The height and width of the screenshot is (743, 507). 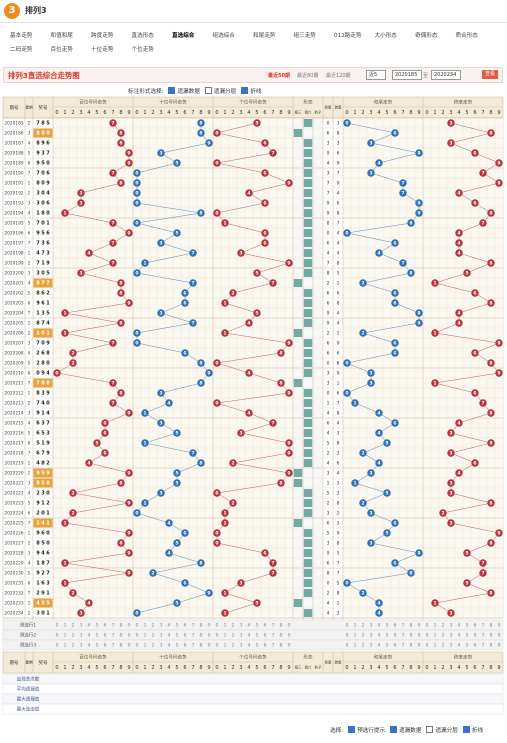 What do you see at coordinates (304, 36) in the screenshot?
I see `nav-tab: 组三走势` at bounding box center [304, 36].